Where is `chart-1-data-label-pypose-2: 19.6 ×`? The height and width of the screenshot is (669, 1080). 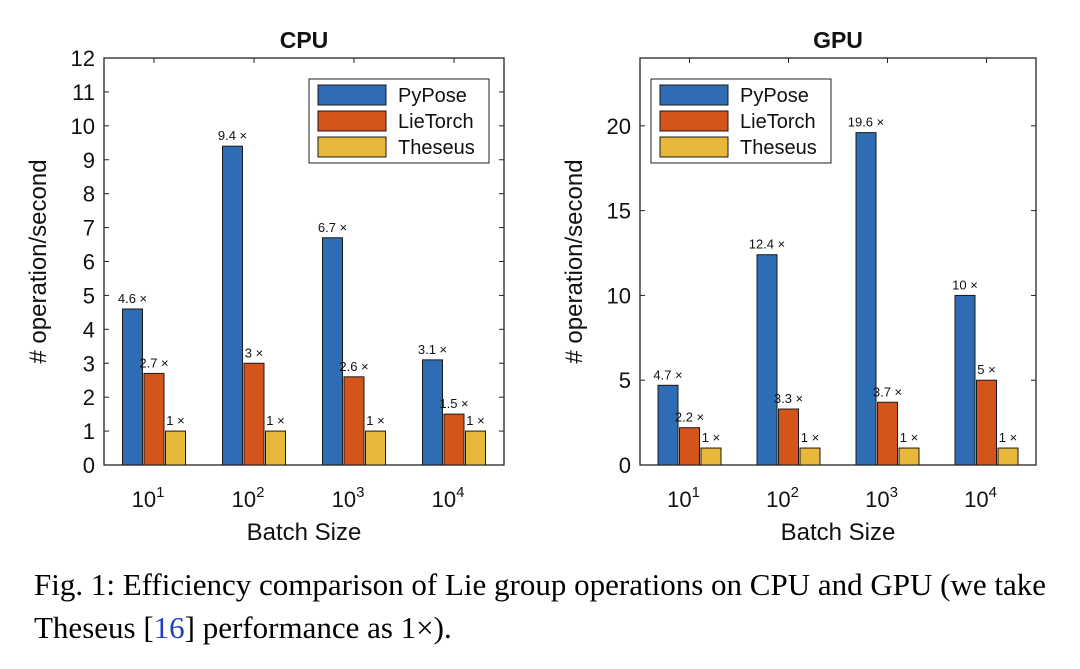
chart-1-data-label-pypose-2: 19.6 × is located at coordinates (866, 122).